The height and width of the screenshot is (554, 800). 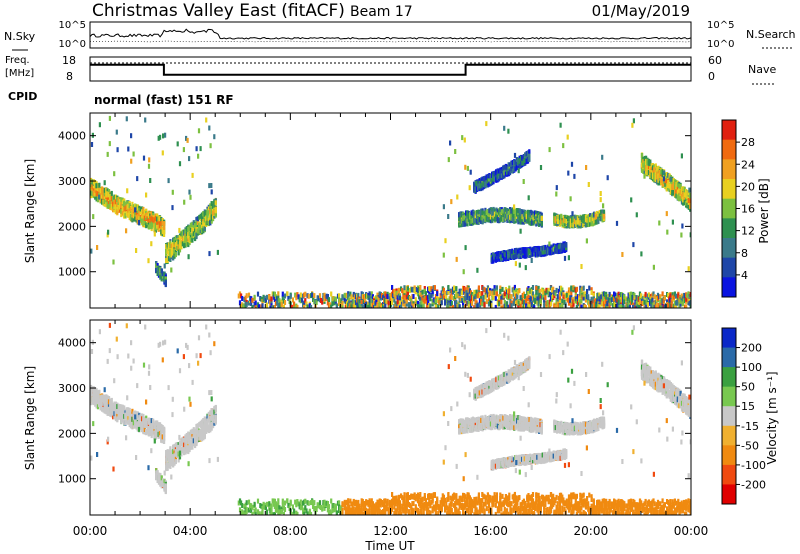 What do you see at coordinates (72, 25) in the screenshot?
I see `noise-left-tick-top: 10^5` at bounding box center [72, 25].